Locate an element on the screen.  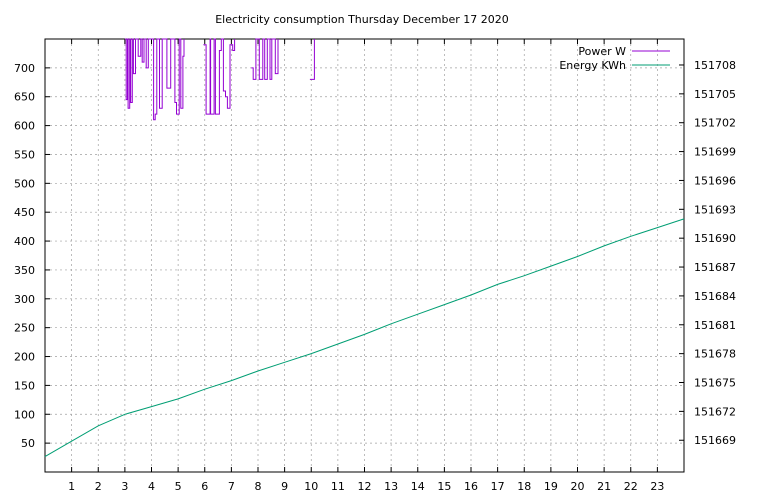
y-right-tick-label: 151681 is located at coordinates (715, 325).